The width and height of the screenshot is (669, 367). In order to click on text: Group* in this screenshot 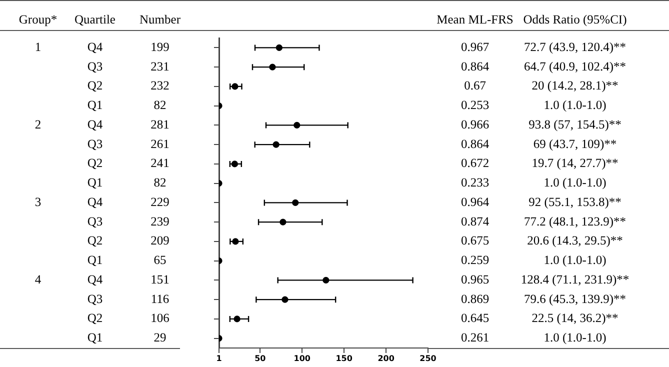, I will do `click(38, 19)`.